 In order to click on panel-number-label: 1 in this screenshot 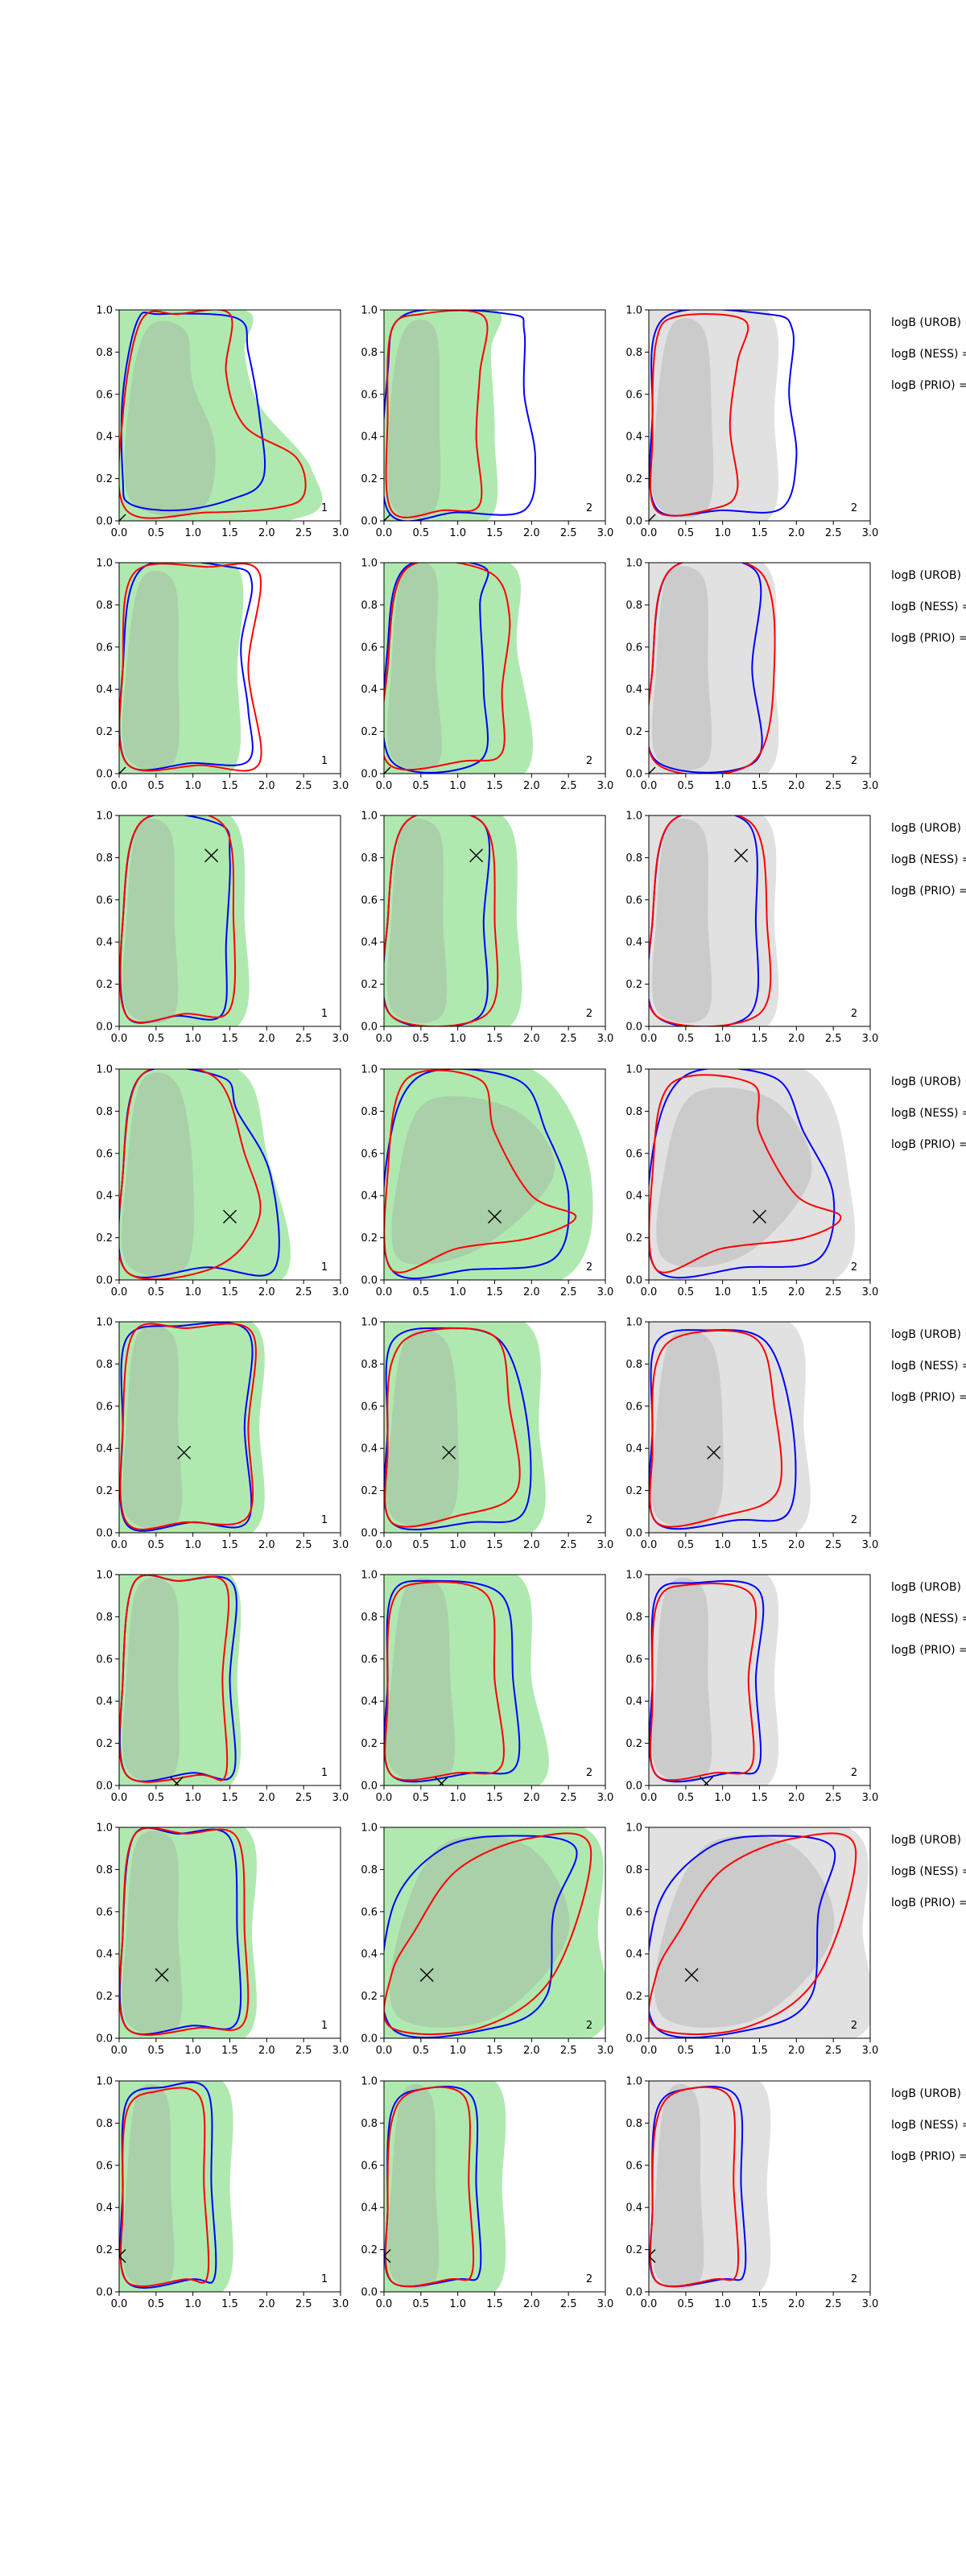, I will do `click(324, 2026)`.